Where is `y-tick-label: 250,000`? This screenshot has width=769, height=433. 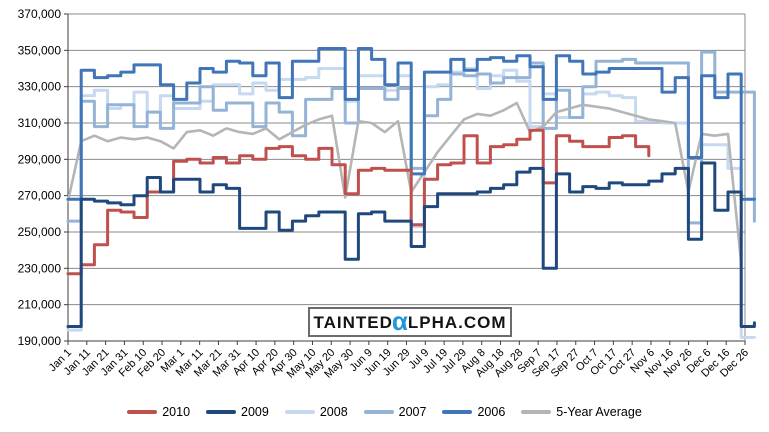 y-tick-label: 250,000 is located at coordinates (40, 232).